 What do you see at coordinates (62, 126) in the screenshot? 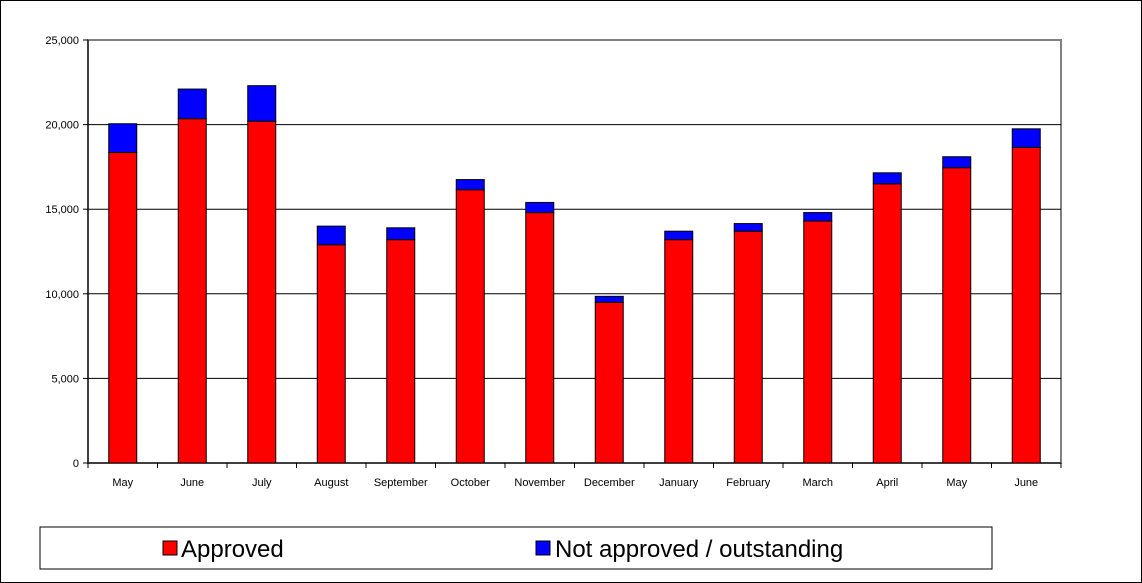
I see `y-tick-label: 20,000` at bounding box center [62, 126].